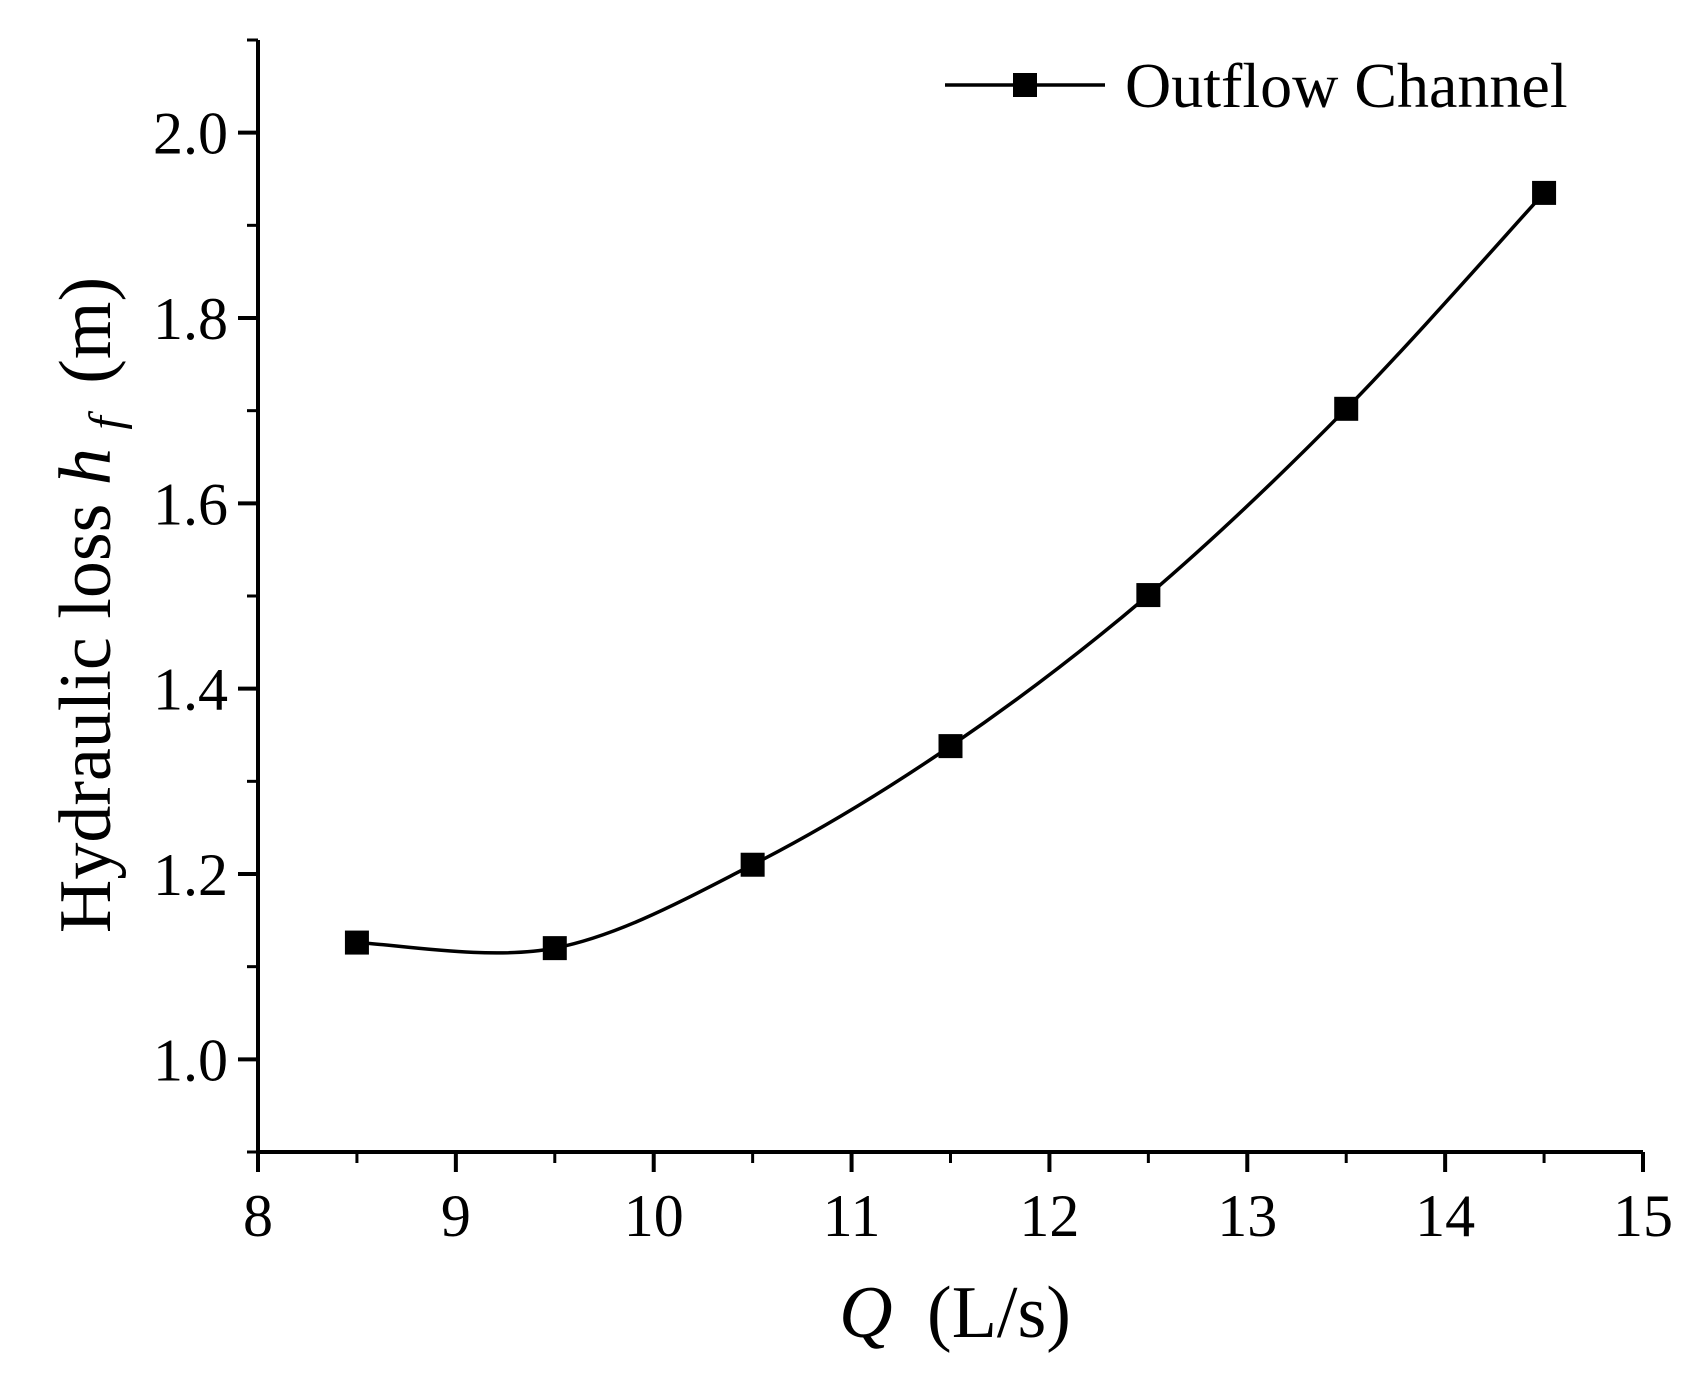  I want to click on y-tick-label: 1.8, so click(190, 319).